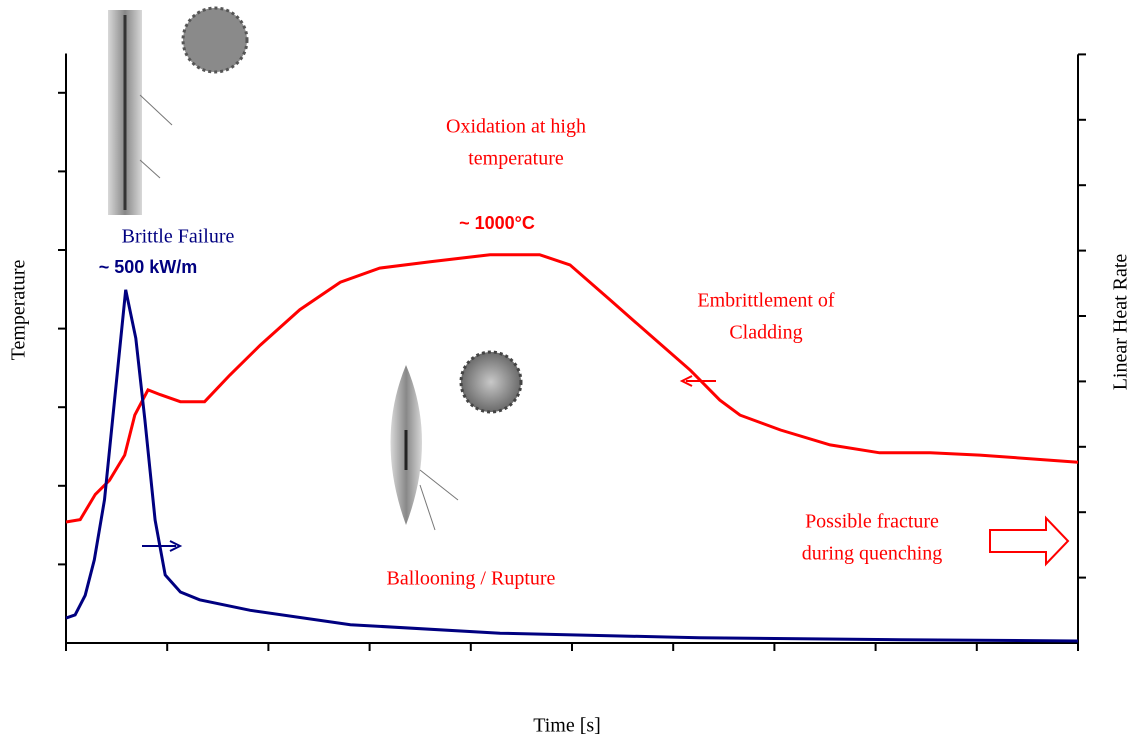 This screenshot has width=1140, height=747. What do you see at coordinates (872, 522) in the screenshot?
I see `annotation: Possible fracture` at bounding box center [872, 522].